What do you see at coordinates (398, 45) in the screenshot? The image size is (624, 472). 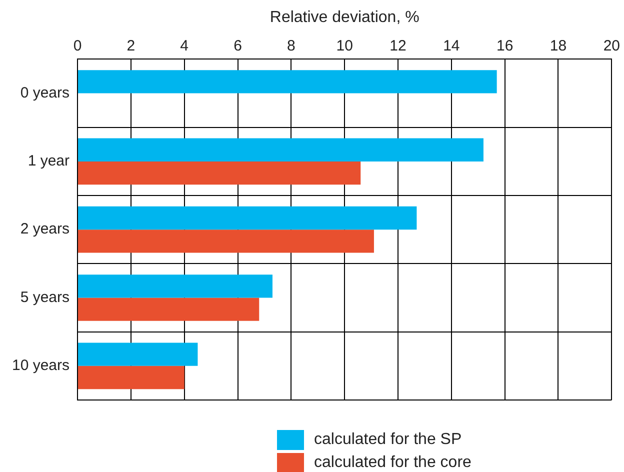 I see `x-tick-label: 12` at bounding box center [398, 45].